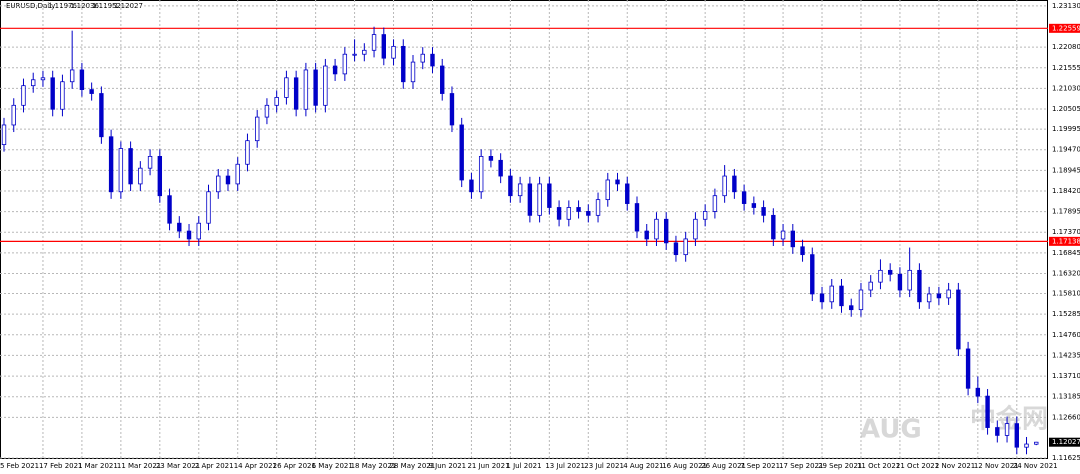  What do you see at coordinates (996, 466) in the screenshot?
I see `x-tick-label: 12 Nov 2021` at bounding box center [996, 466].